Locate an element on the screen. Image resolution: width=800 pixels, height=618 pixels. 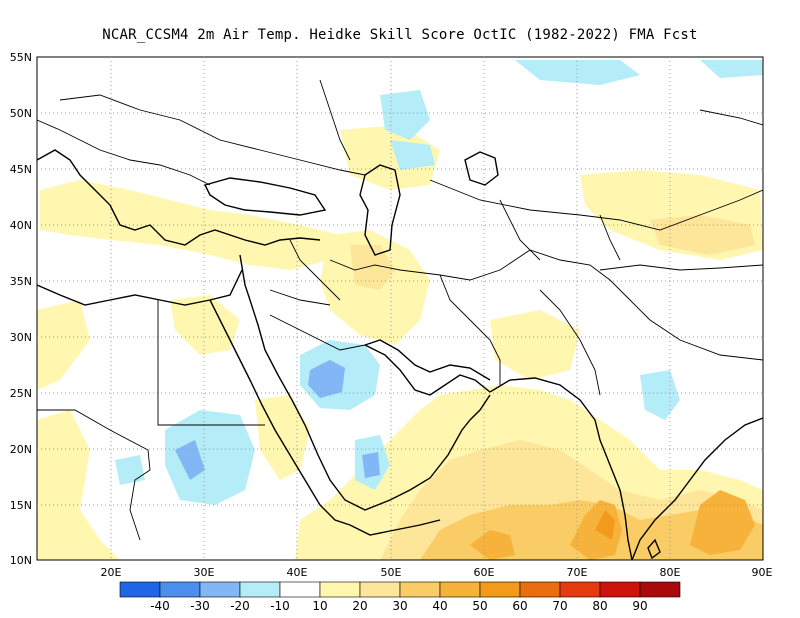
warm-central-asia-core is located at coordinates (702, 235).